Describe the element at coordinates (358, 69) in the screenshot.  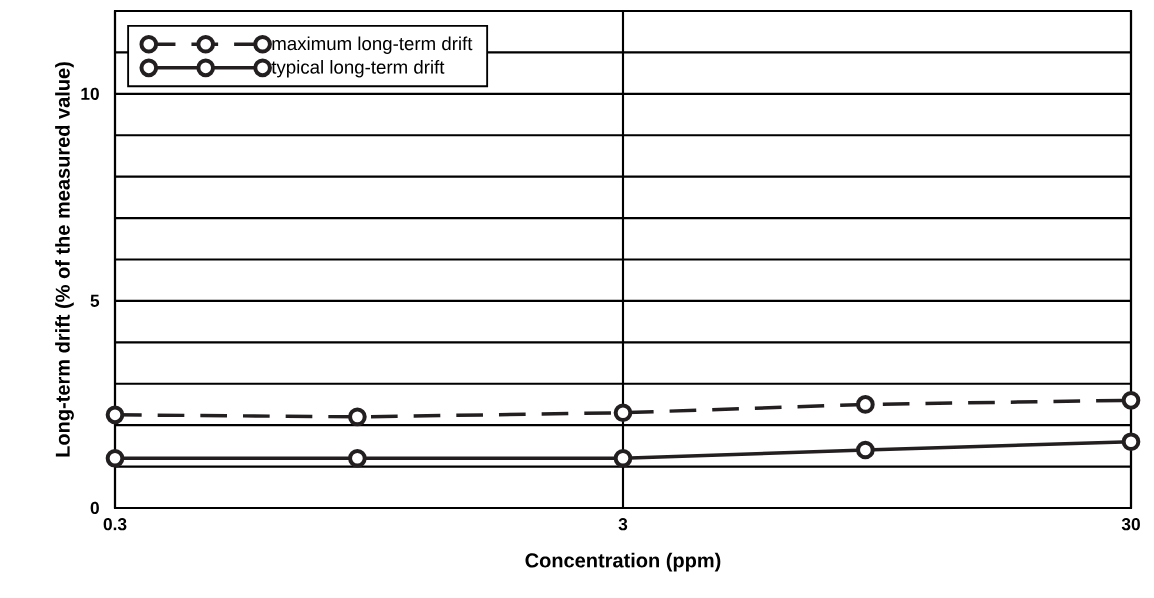
I see `legend-label: typical long-term drift` at that location.